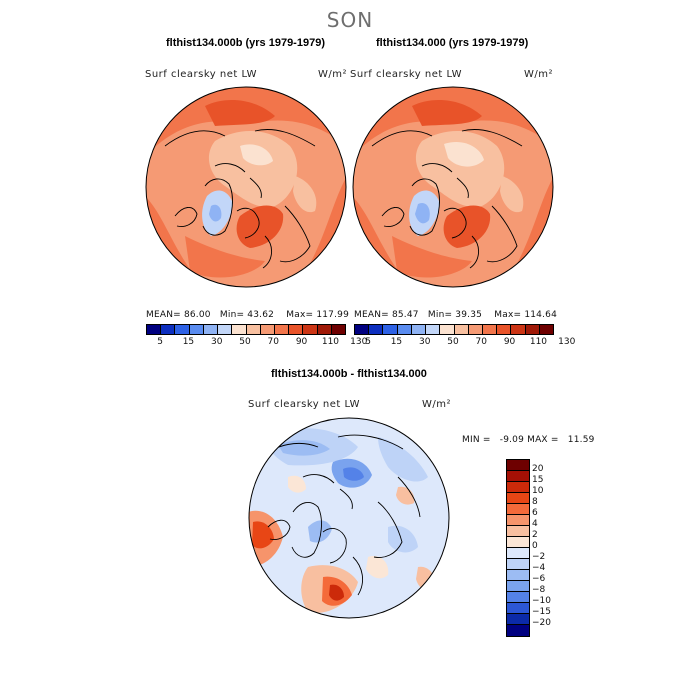 The height and width of the screenshot is (700, 700). What do you see at coordinates (405, 315) in the screenshot?
I see `panel2-mean-value: 85.47` at bounding box center [405, 315].